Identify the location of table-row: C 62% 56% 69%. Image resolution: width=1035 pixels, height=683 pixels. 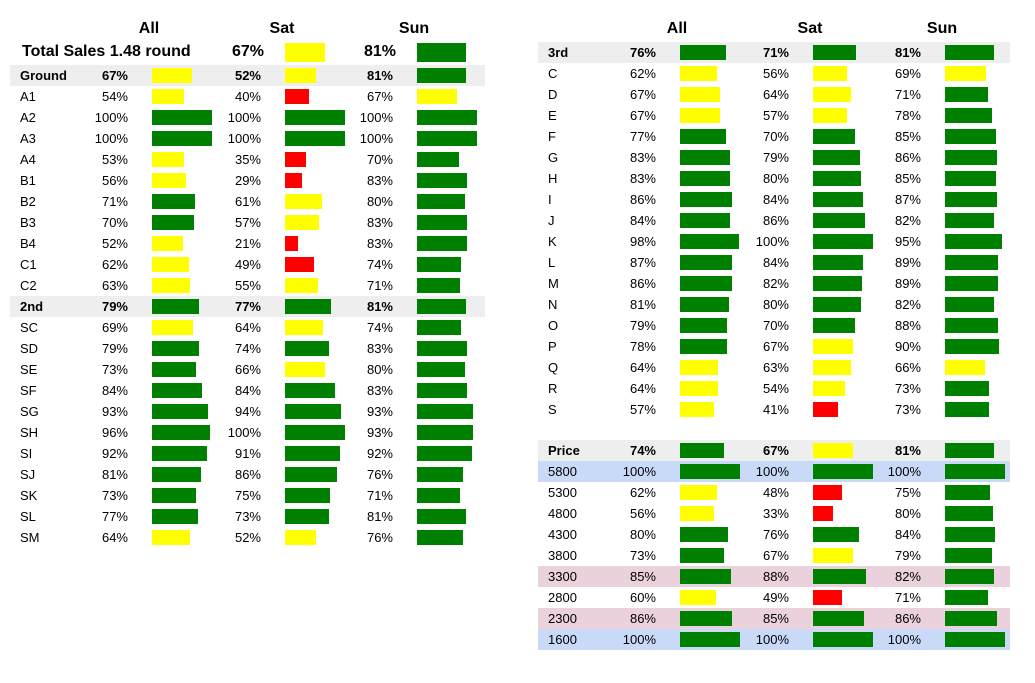
(774, 73).